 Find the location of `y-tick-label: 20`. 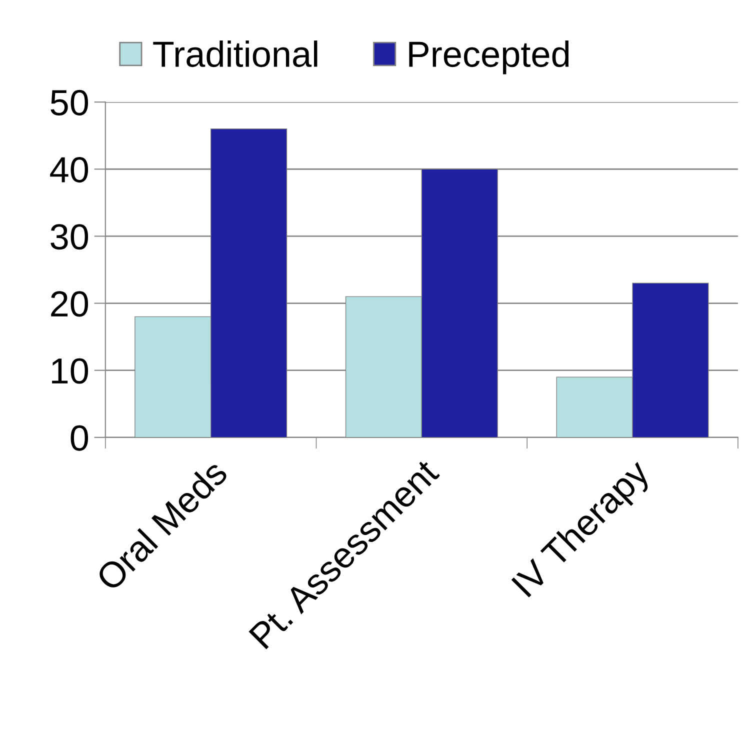

y-tick-label: 20 is located at coordinates (69, 304).